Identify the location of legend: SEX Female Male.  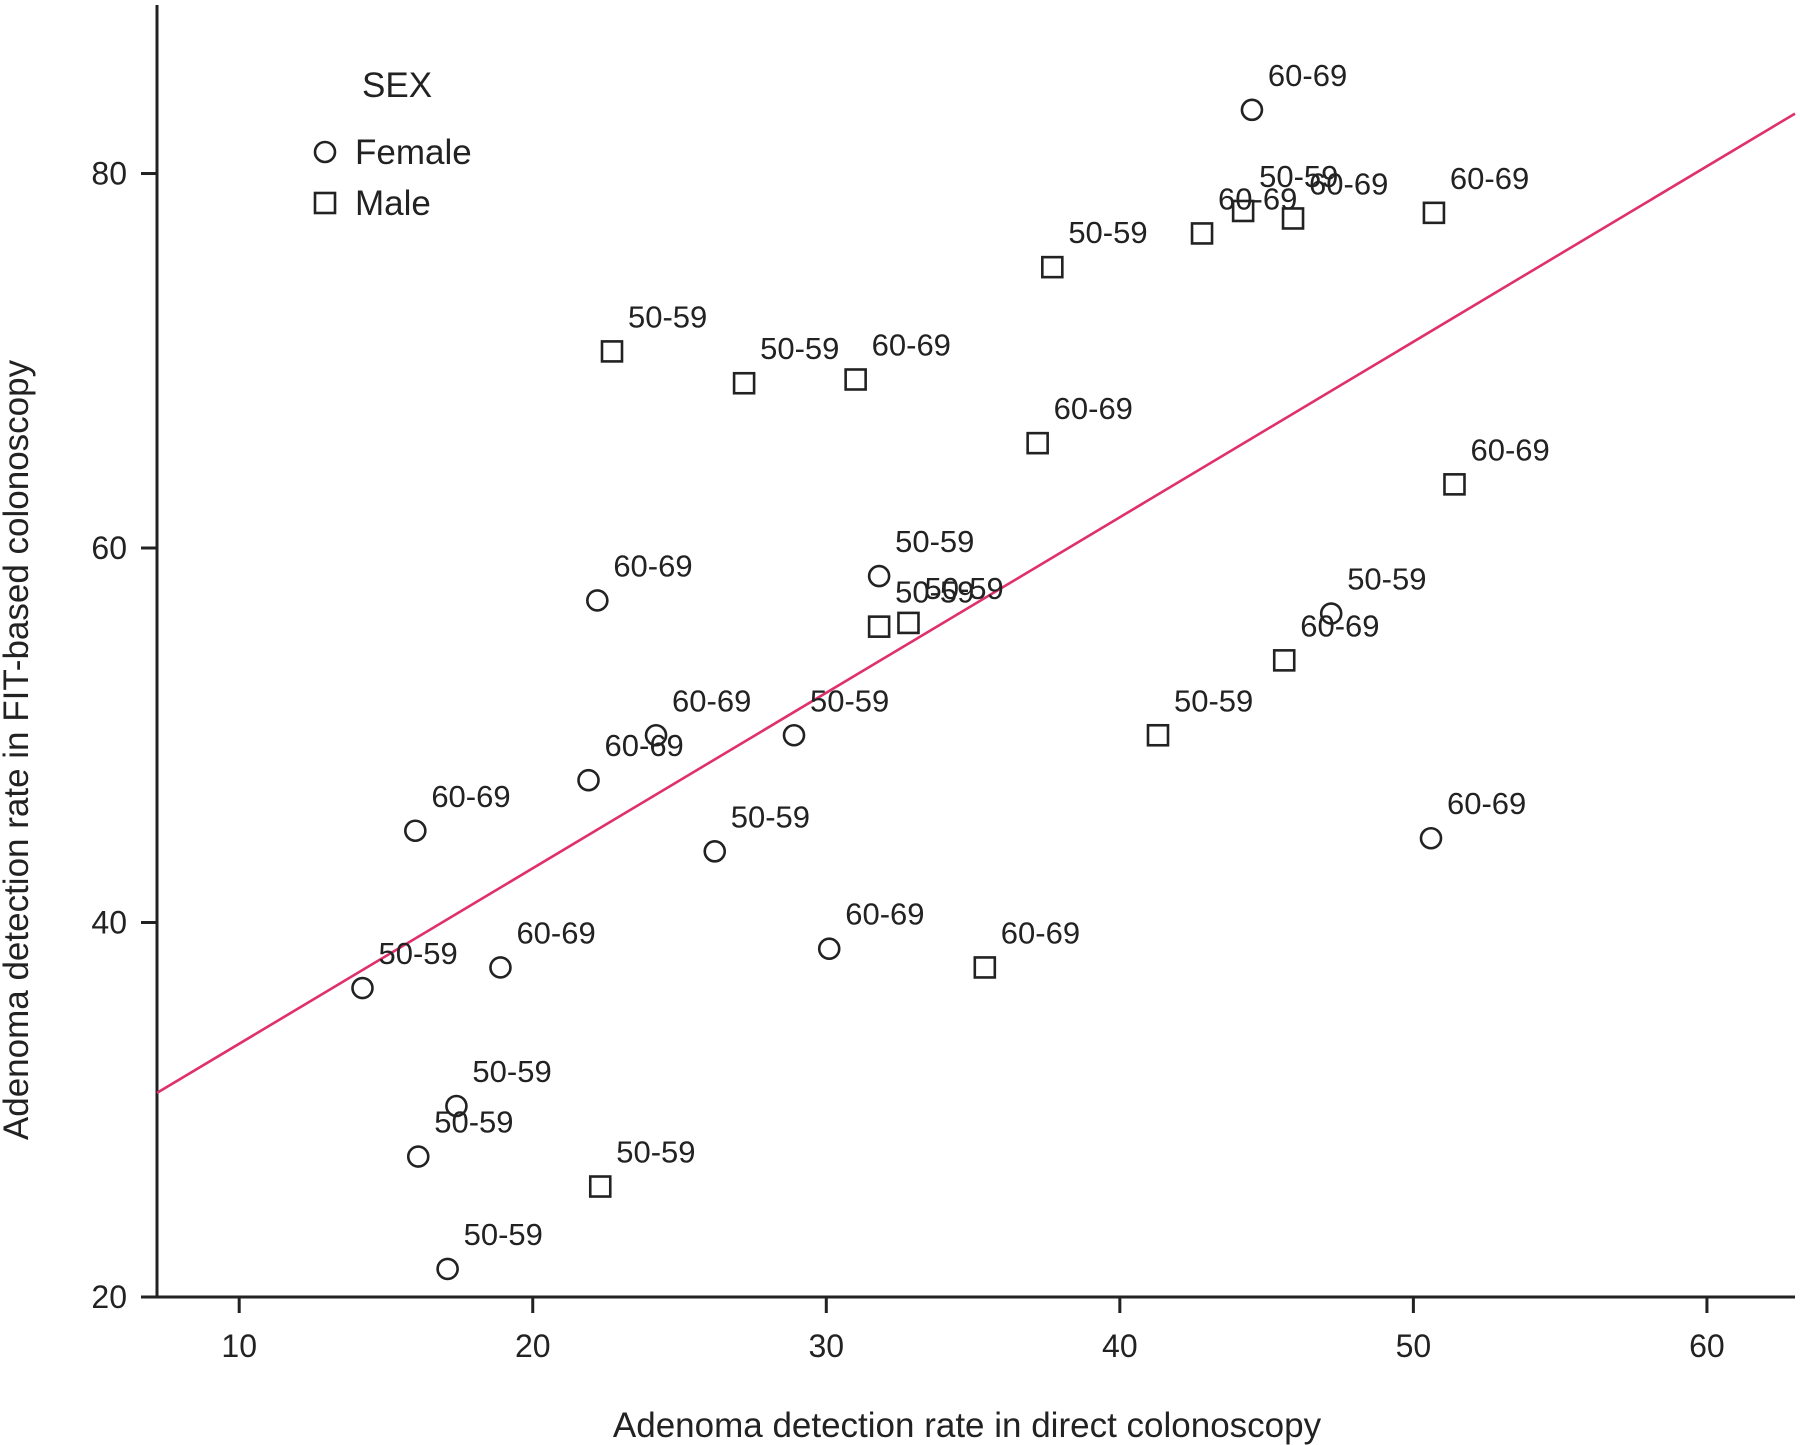
(392, 144).